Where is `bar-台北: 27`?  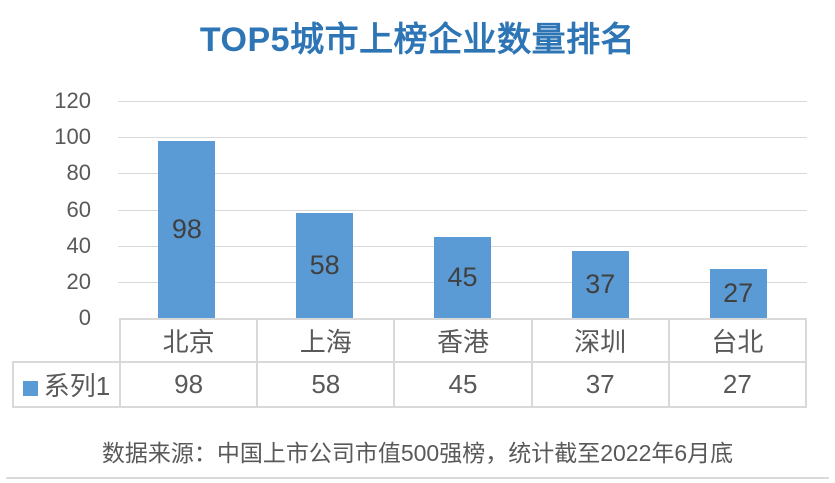 bar-台北: 27 is located at coordinates (738, 293).